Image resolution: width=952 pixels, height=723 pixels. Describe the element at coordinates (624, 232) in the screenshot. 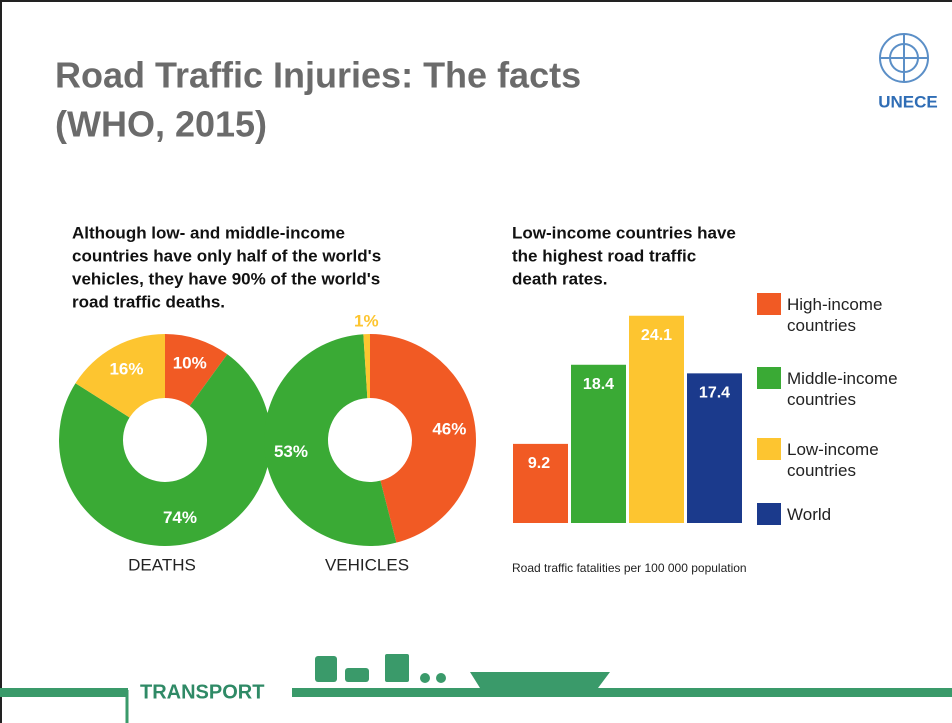

I see `bar-title-line: Low-income countries have` at that location.